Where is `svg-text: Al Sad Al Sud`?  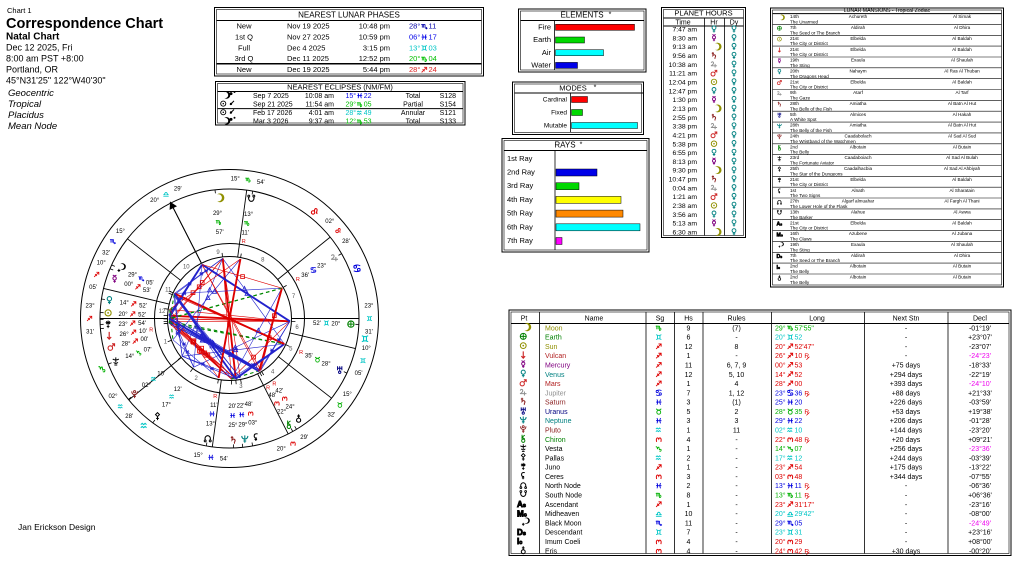
svg-text: Al Sad Al Sud is located at coordinates (962, 136).